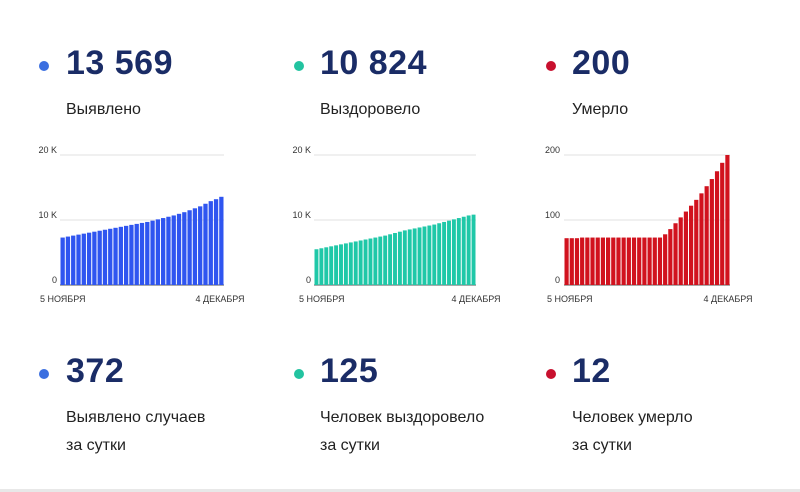  I want to click on recovered-total: 10 824, so click(373, 63).